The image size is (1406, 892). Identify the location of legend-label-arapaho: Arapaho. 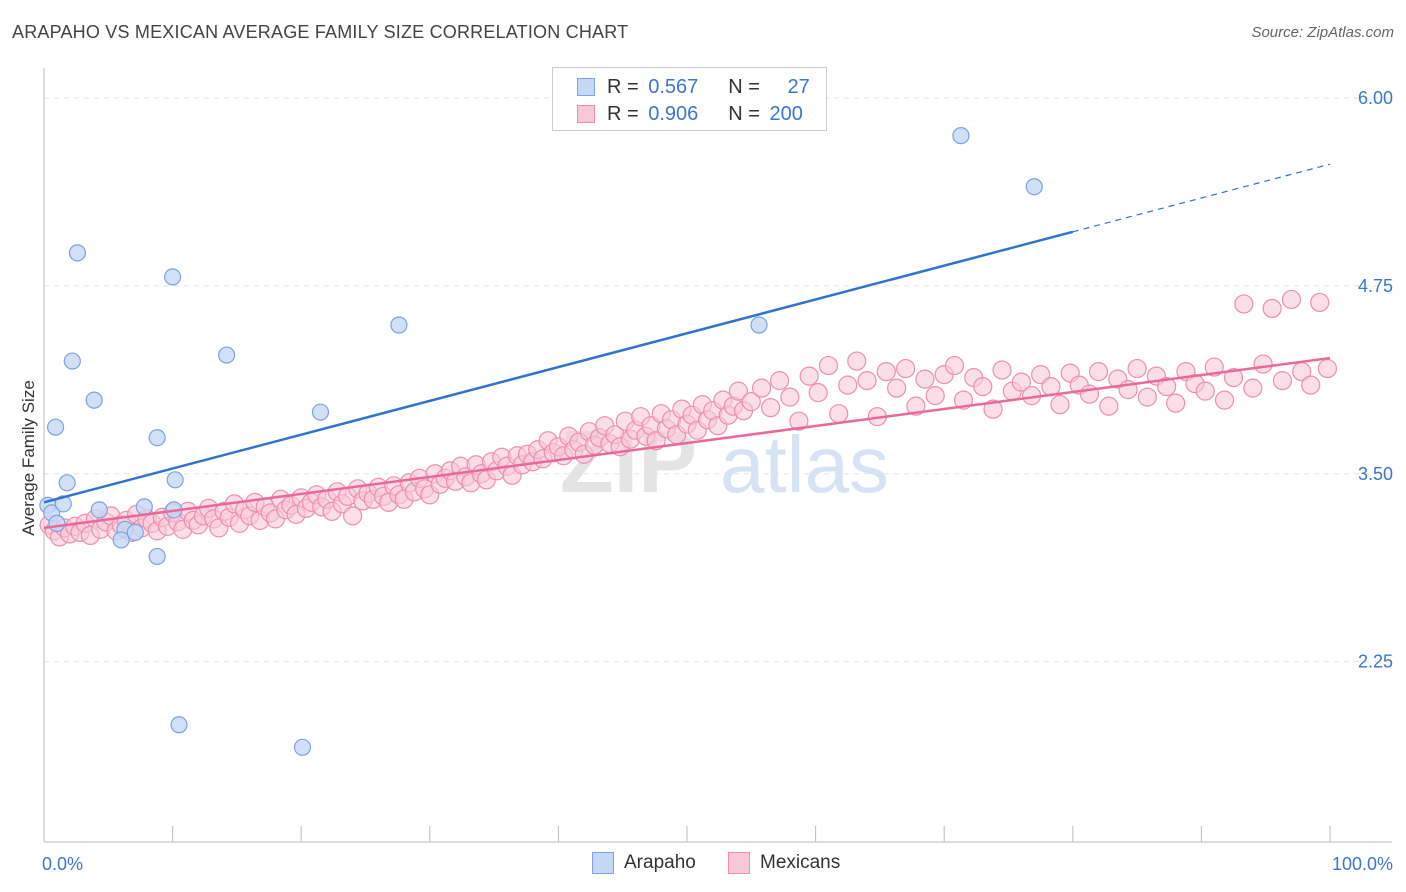
(660, 862).